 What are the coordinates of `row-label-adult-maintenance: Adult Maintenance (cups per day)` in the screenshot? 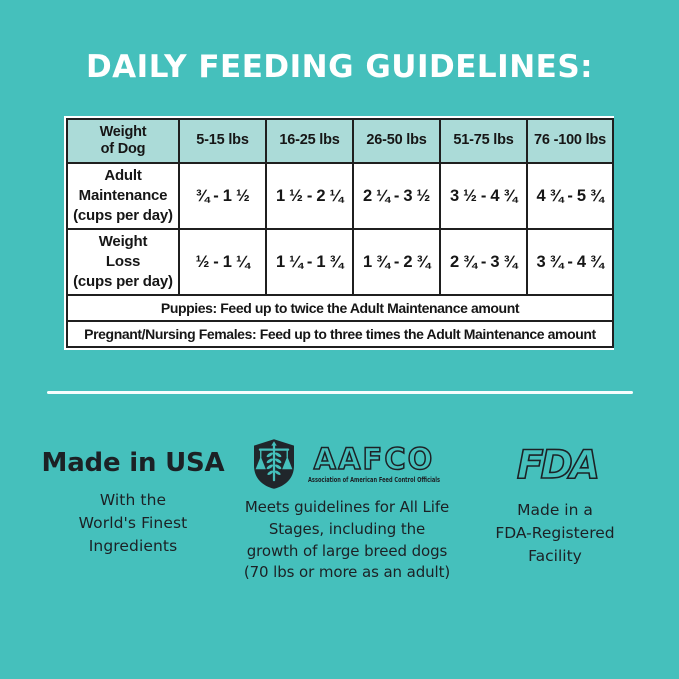 It's located at (123, 196).